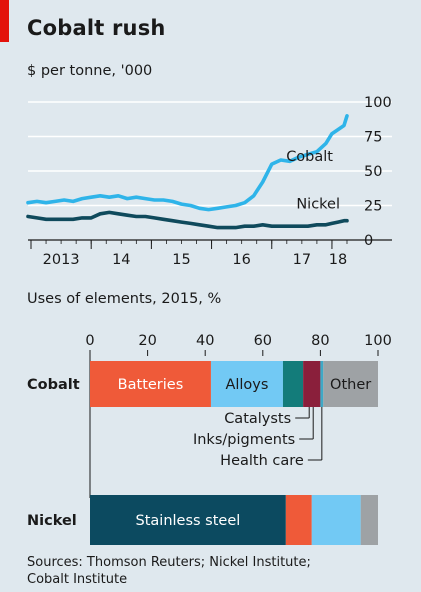 This screenshot has height=592, width=421. Describe the element at coordinates (53, 385) in the screenshot. I see `category-label-cobalt: Cobalt` at that location.